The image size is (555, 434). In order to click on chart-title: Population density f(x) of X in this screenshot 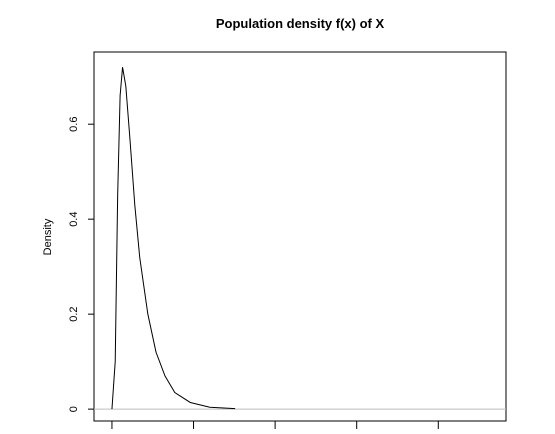, I will do `click(300, 23)`.